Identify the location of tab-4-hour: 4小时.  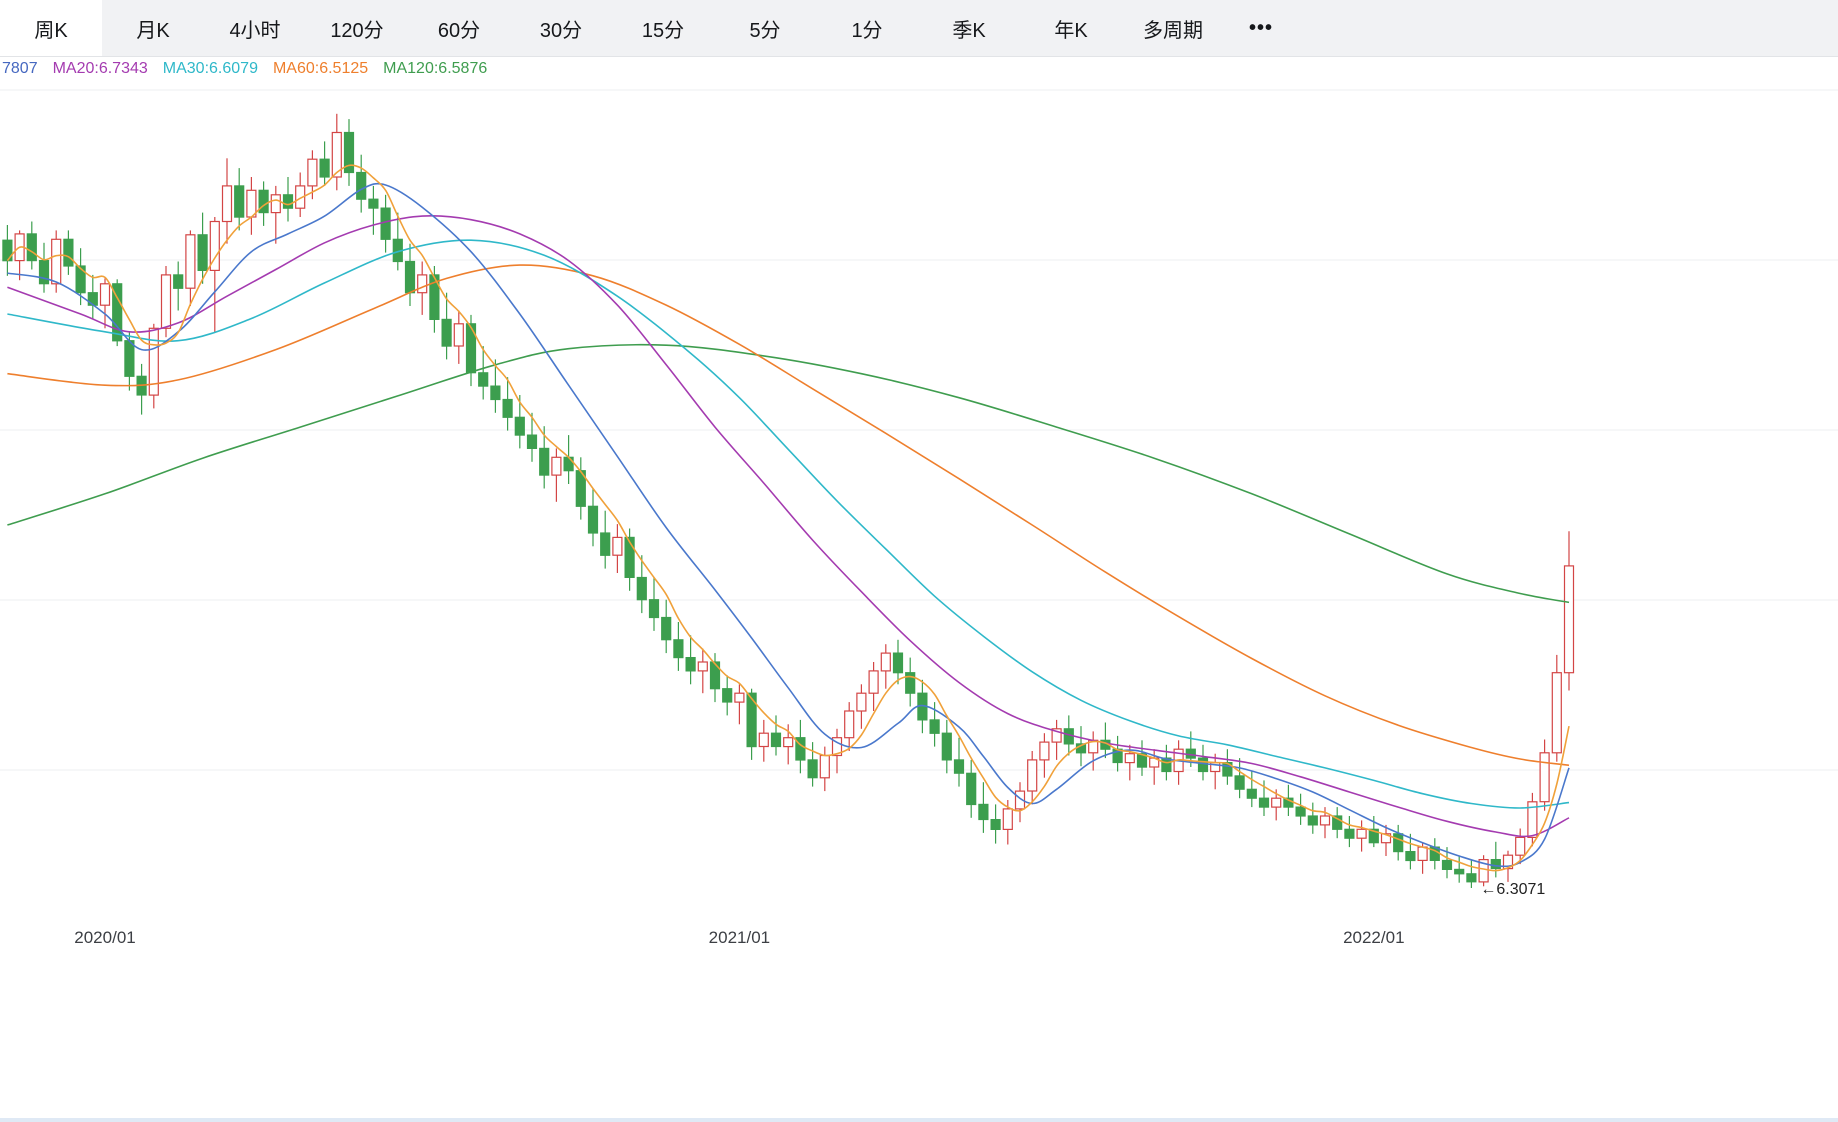
(255, 30).